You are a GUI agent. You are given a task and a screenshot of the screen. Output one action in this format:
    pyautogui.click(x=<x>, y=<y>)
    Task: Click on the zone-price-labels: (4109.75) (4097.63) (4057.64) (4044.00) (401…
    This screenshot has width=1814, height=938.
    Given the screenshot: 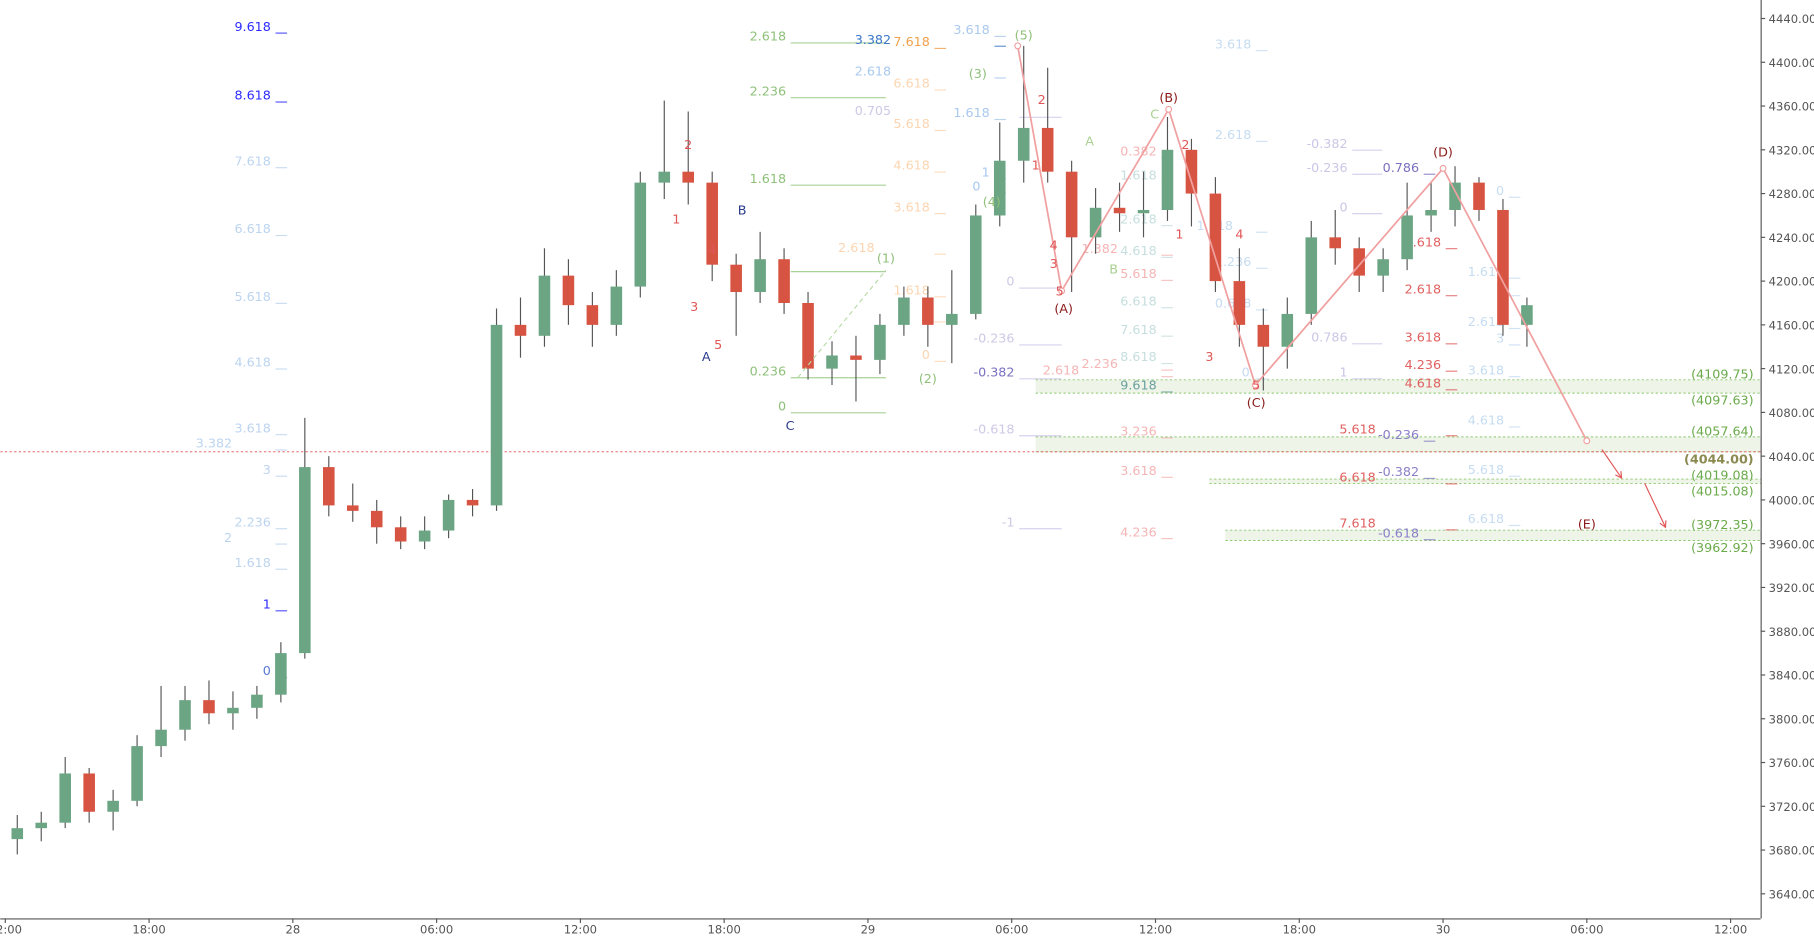 What is the action you would take?
    pyautogui.click(x=1719, y=461)
    